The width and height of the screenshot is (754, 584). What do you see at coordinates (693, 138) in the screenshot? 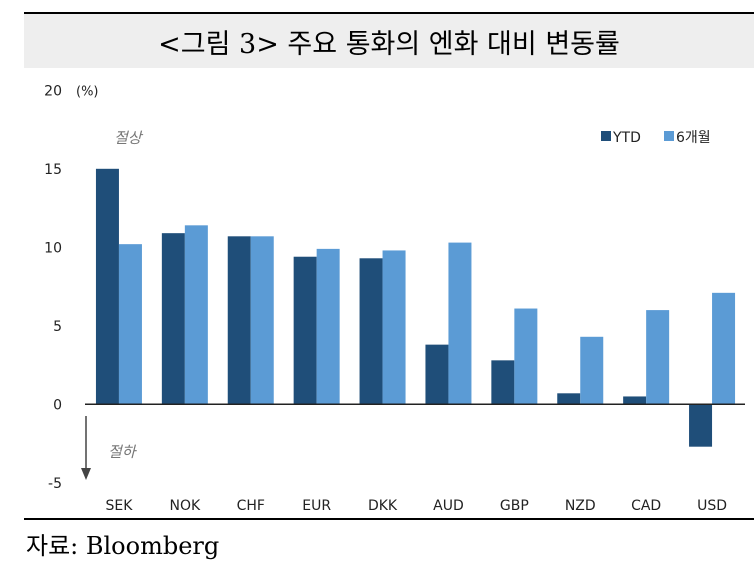
I see `legend-label: 6개월` at bounding box center [693, 138].